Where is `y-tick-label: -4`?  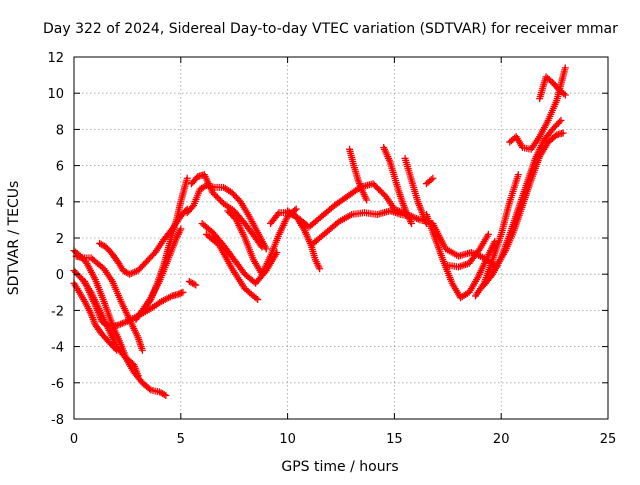
y-tick-label: -4 is located at coordinates (57, 348).